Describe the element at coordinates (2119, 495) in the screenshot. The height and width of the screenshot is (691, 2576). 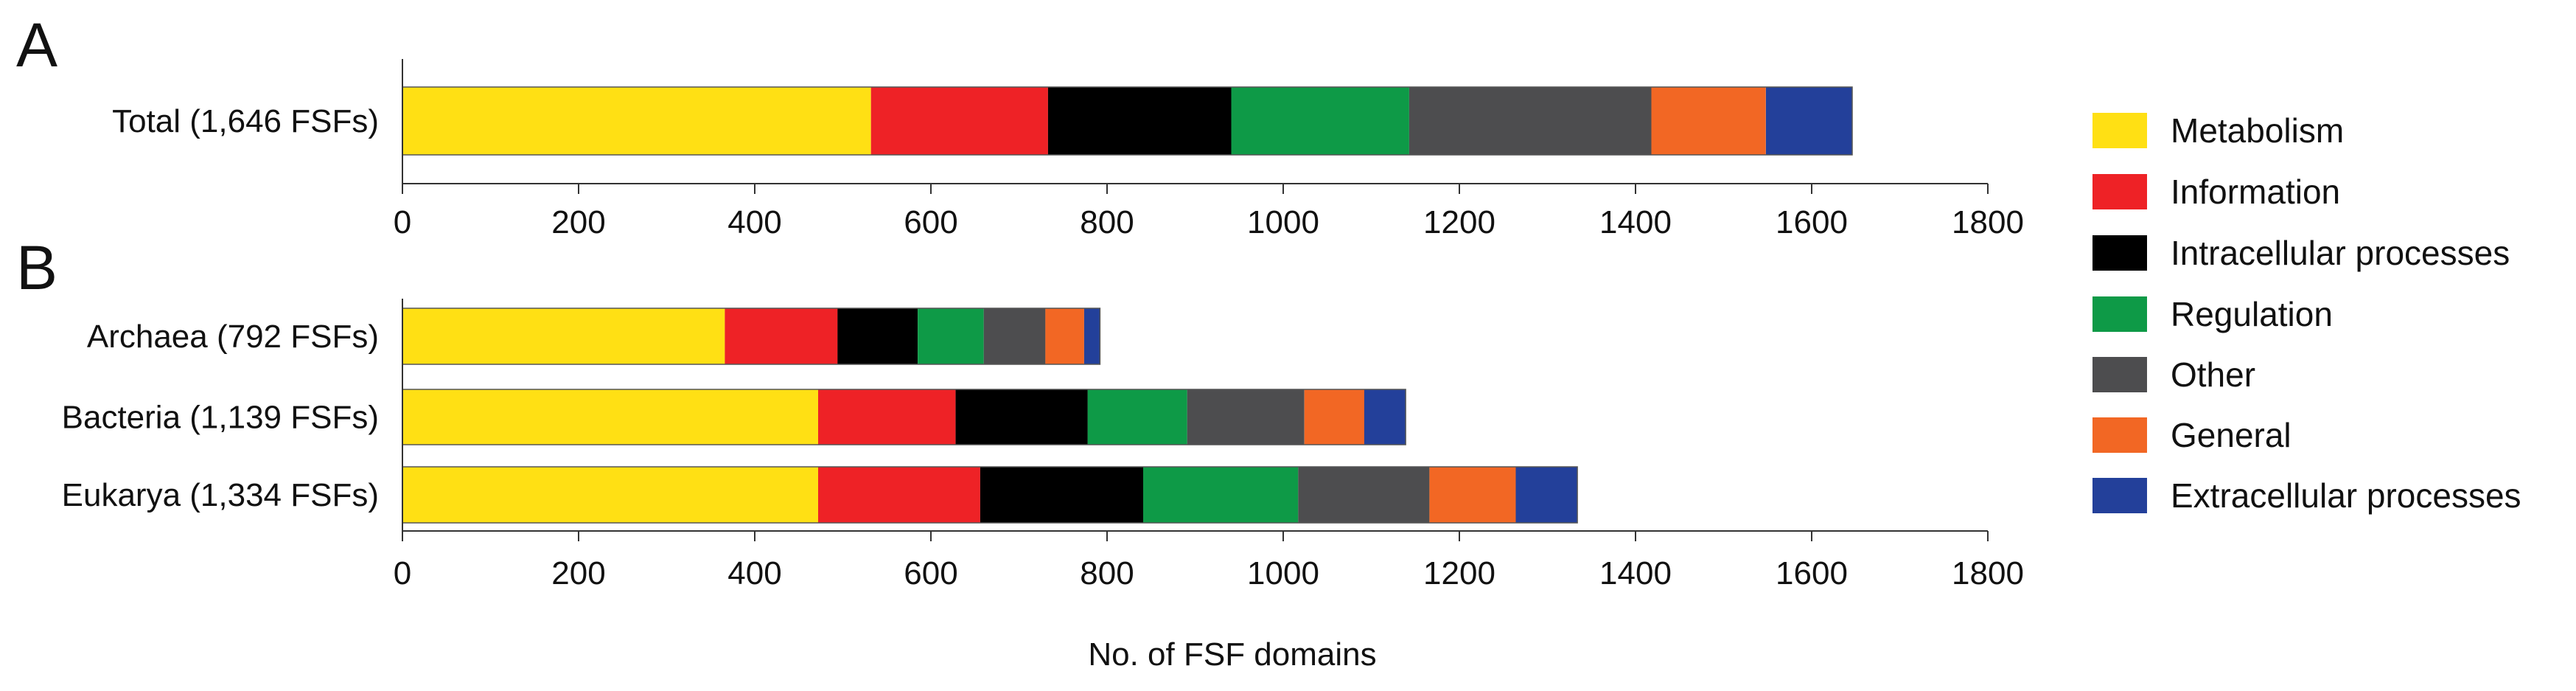
I see `legend-swatch-extracellular-processes` at that location.